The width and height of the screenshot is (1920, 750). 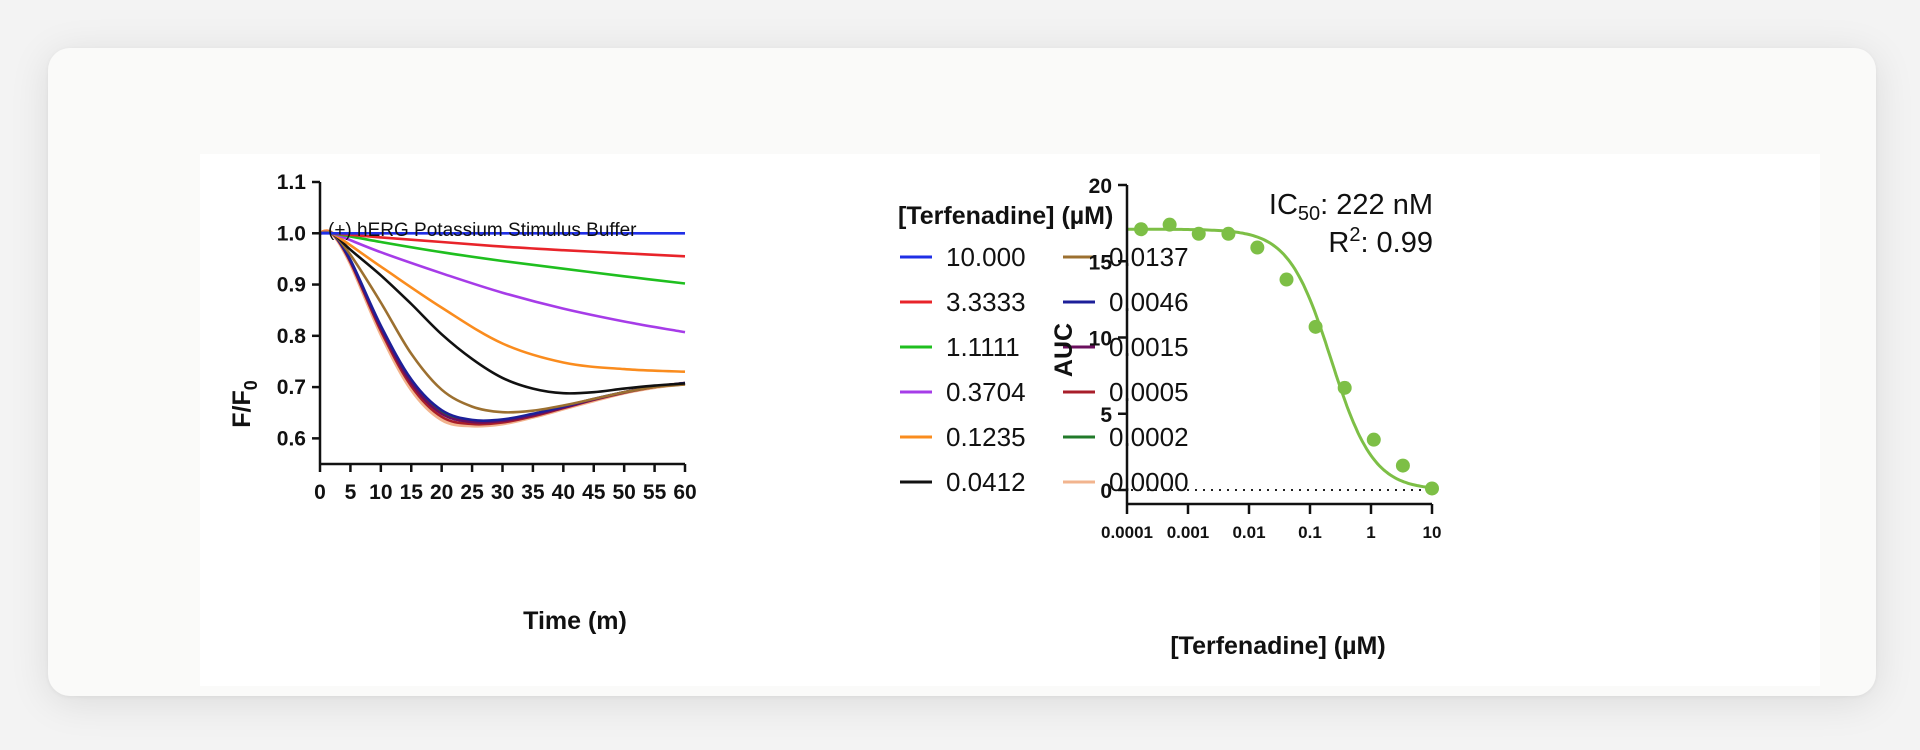 What do you see at coordinates (563, 492) in the screenshot?
I see `x-tick-label: 40` at bounding box center [563, 492].